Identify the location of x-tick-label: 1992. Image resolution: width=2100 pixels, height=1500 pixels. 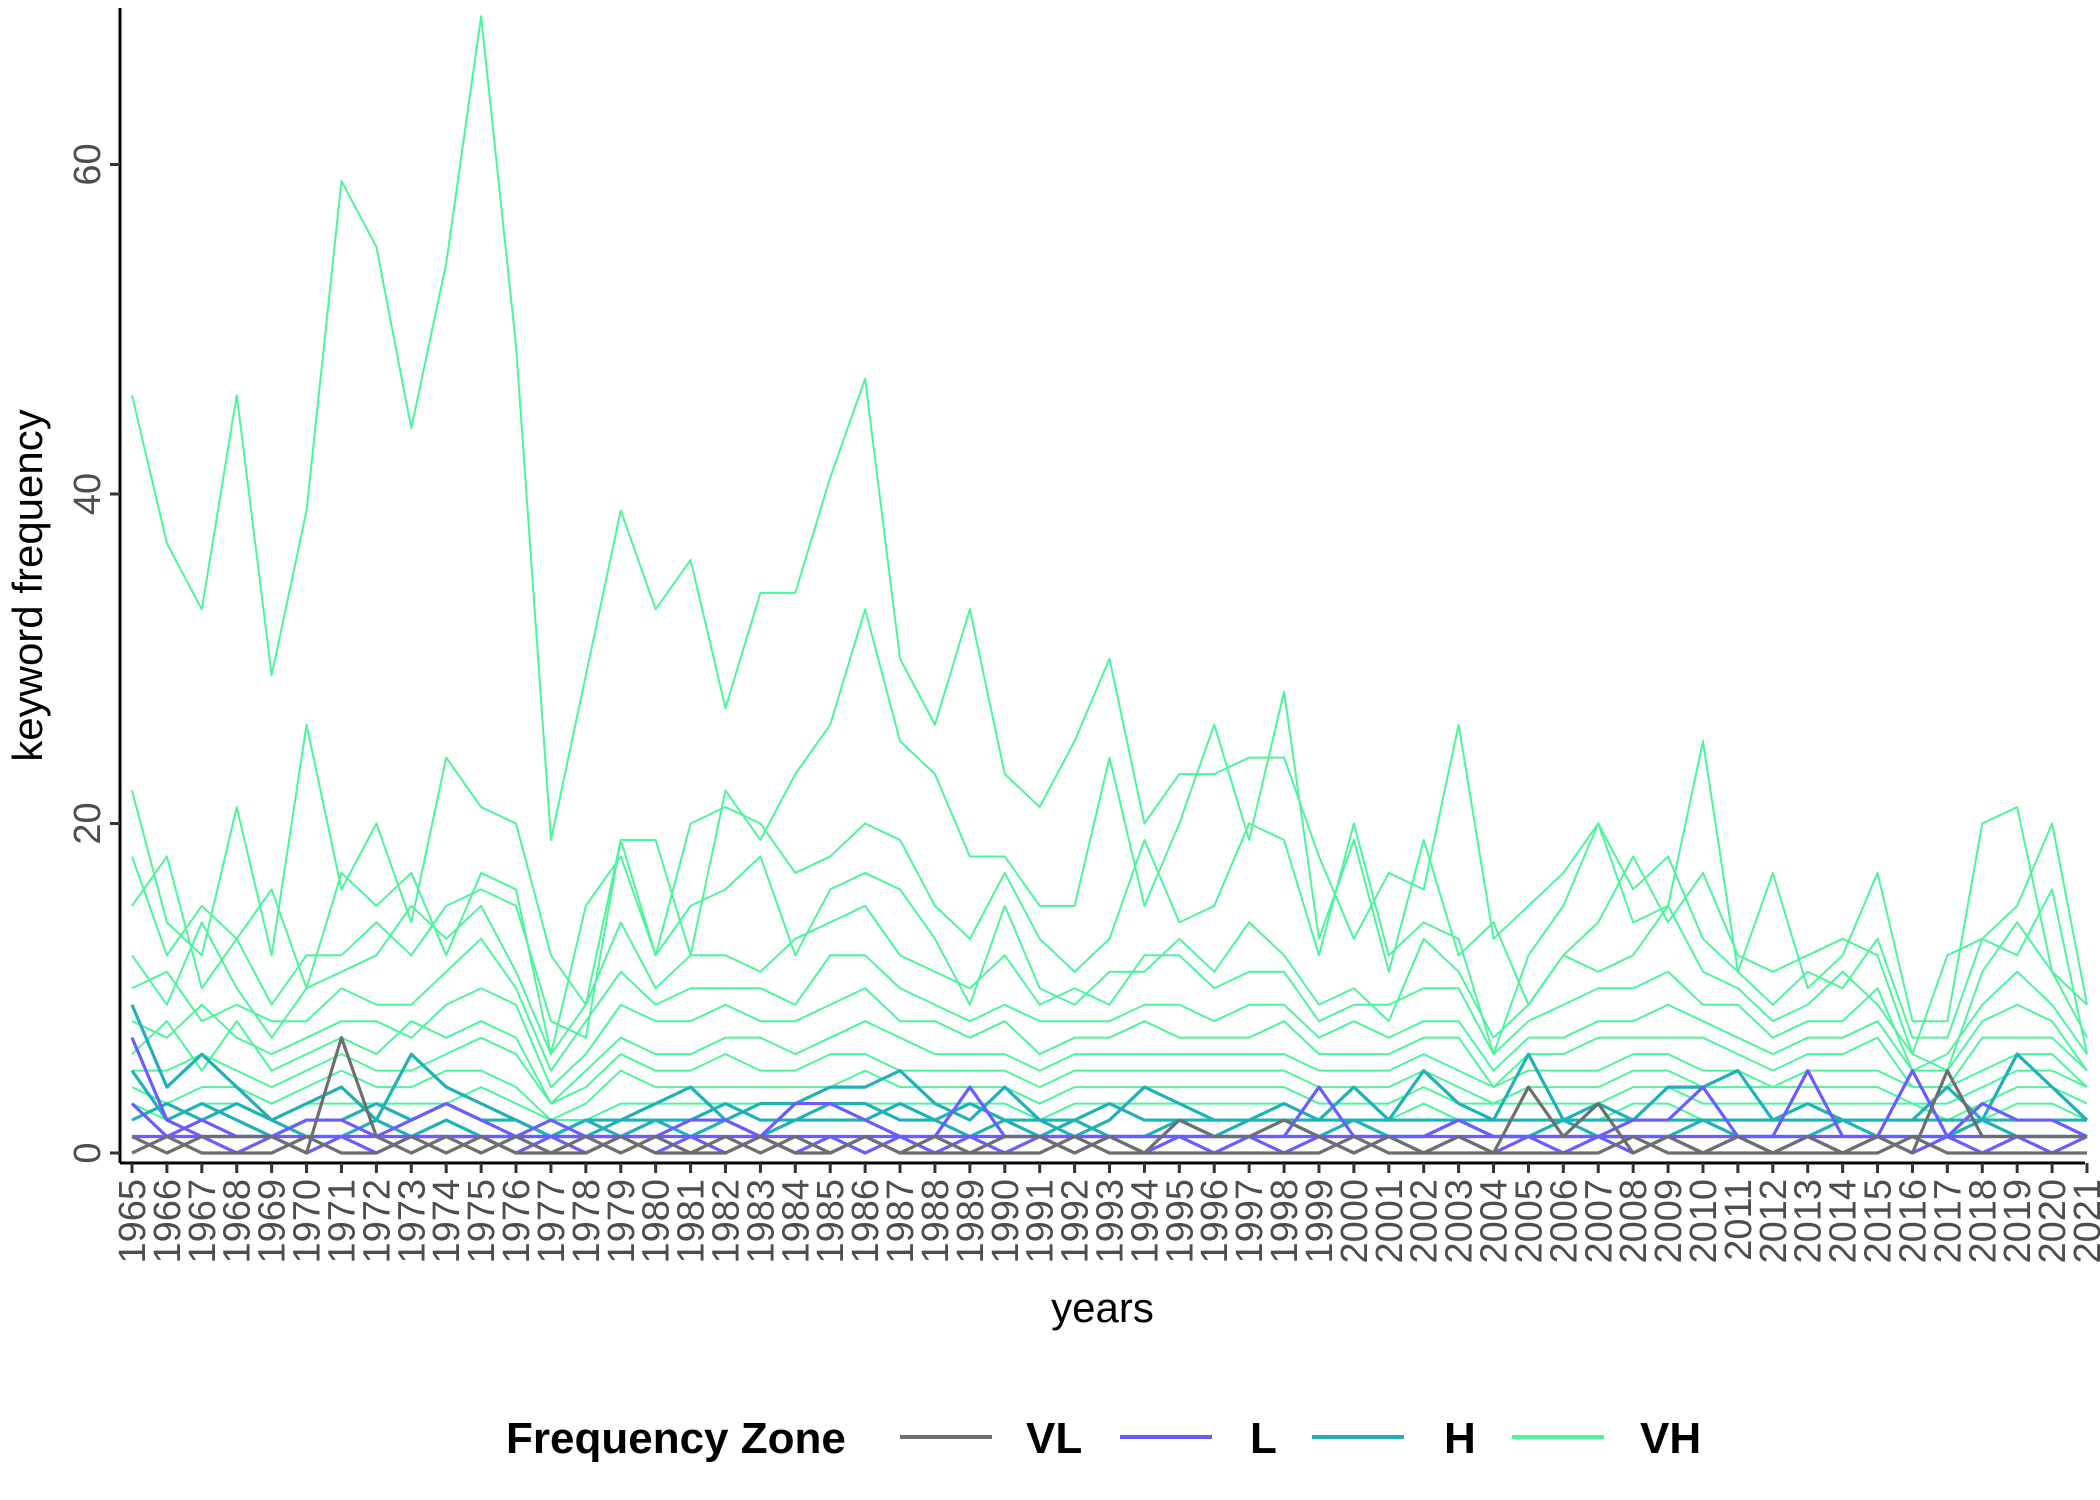
(1076, 1221).